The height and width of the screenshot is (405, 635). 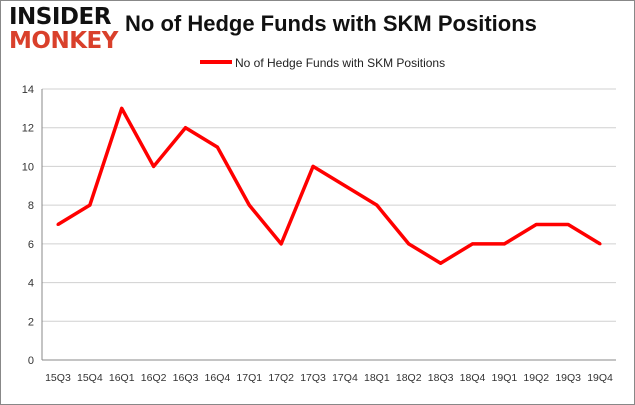 What do you see at coordinates (90, 378) in the screenshot?
I see `x-tick-label: 15Q4` at bounding box center [90, 378].